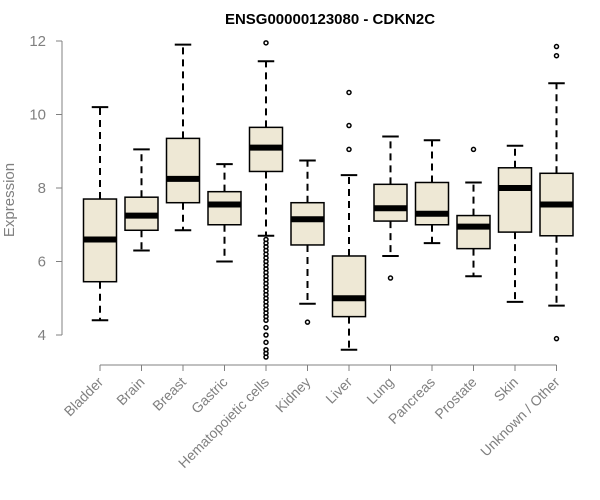 This screenshot has width=600, height=500. What do you see at coordinates (379, 390) in the screenshot?
I see `x-tick-label: Lung` at bounding box center [379, 390].